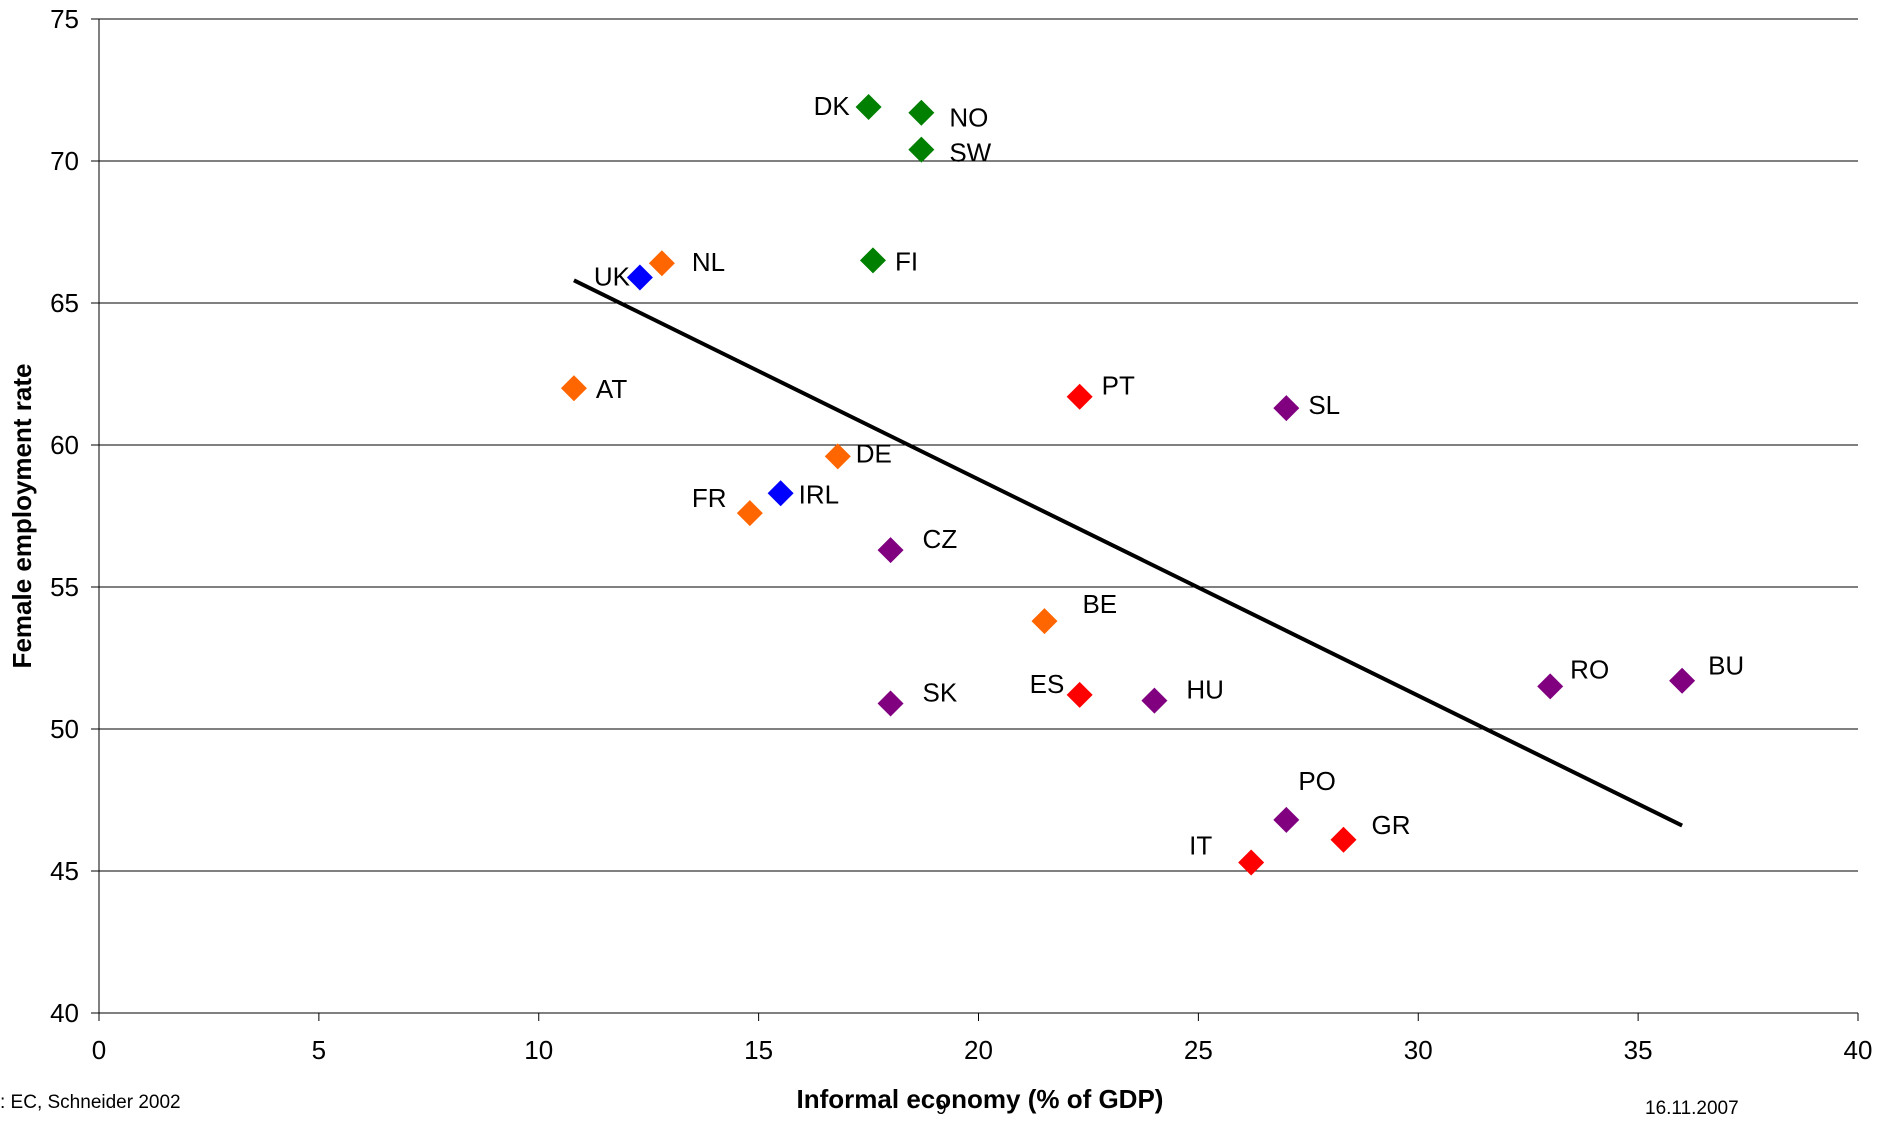 The width and height of the screenshot is (1877, 1128). What do you see at coordinates (1044, 621) in the screenshot?
I see `marker-be` at bounding box center [1044, 621].